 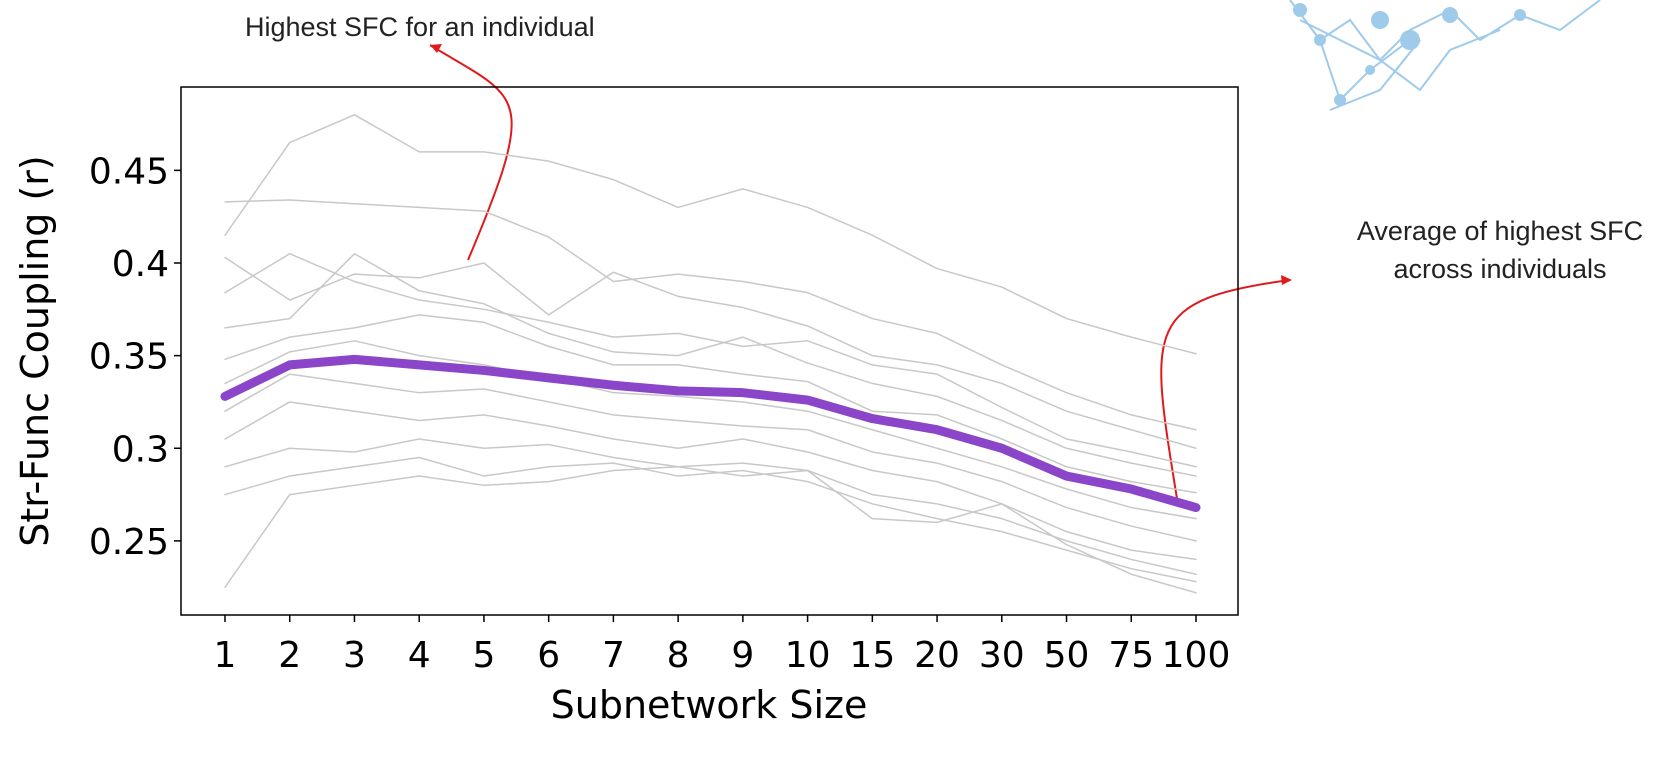 I want to click on y-axis-label: Str-Func Coupling (r), so click(x=35, y=351).